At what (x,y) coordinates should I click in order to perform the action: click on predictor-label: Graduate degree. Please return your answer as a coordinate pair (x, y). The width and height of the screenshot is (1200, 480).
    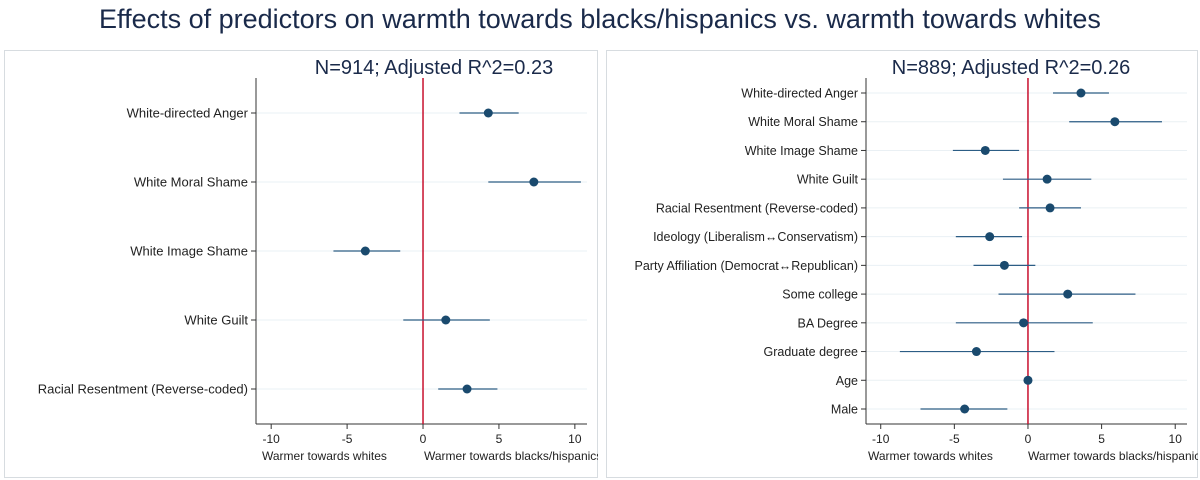
    Looking at the image, I should click on (810, 352).